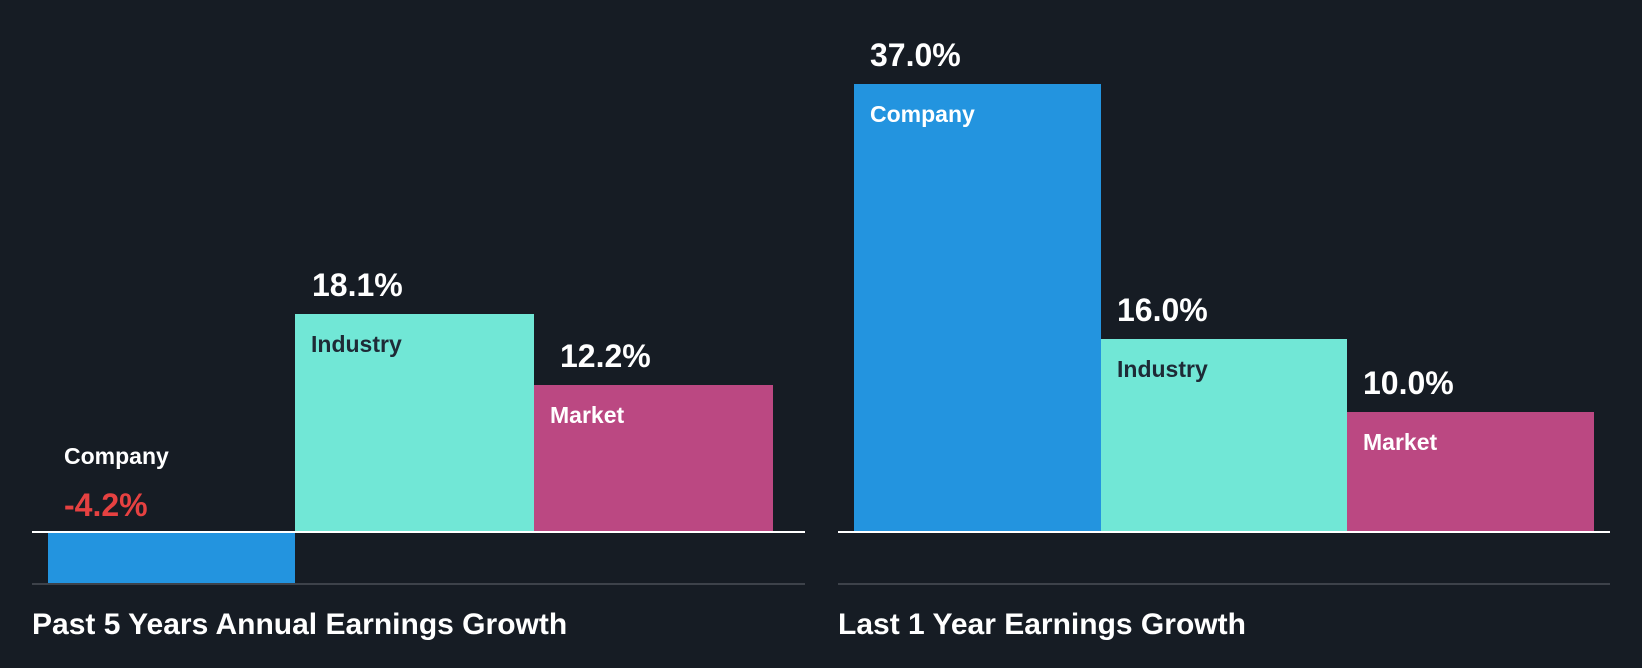  I want to click on bar-value-company: -4.2%, so click(106, 505).